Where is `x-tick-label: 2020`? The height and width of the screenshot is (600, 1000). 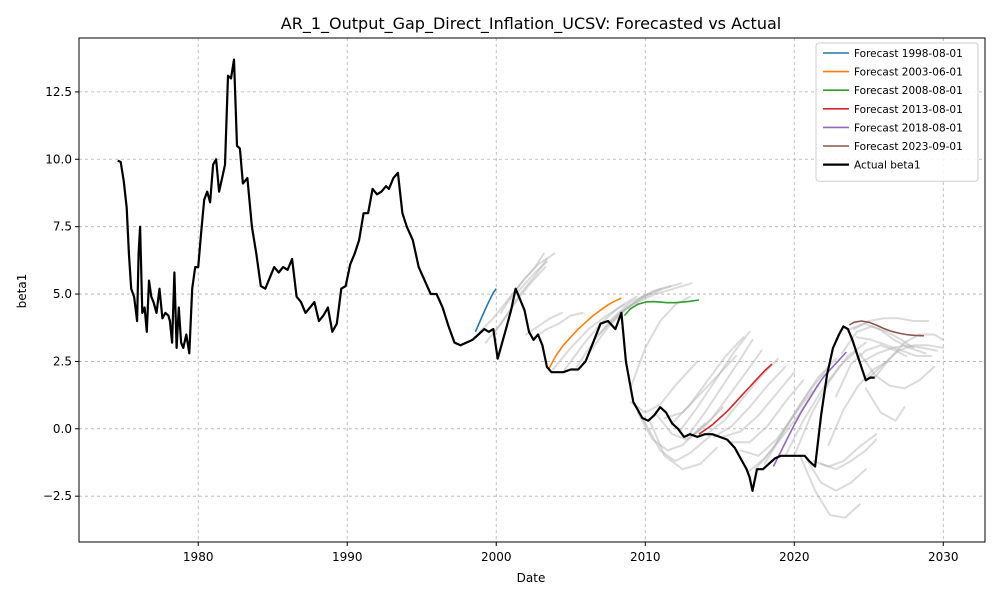
x-tick-label: 2020 is located at coordinates (794, 557).